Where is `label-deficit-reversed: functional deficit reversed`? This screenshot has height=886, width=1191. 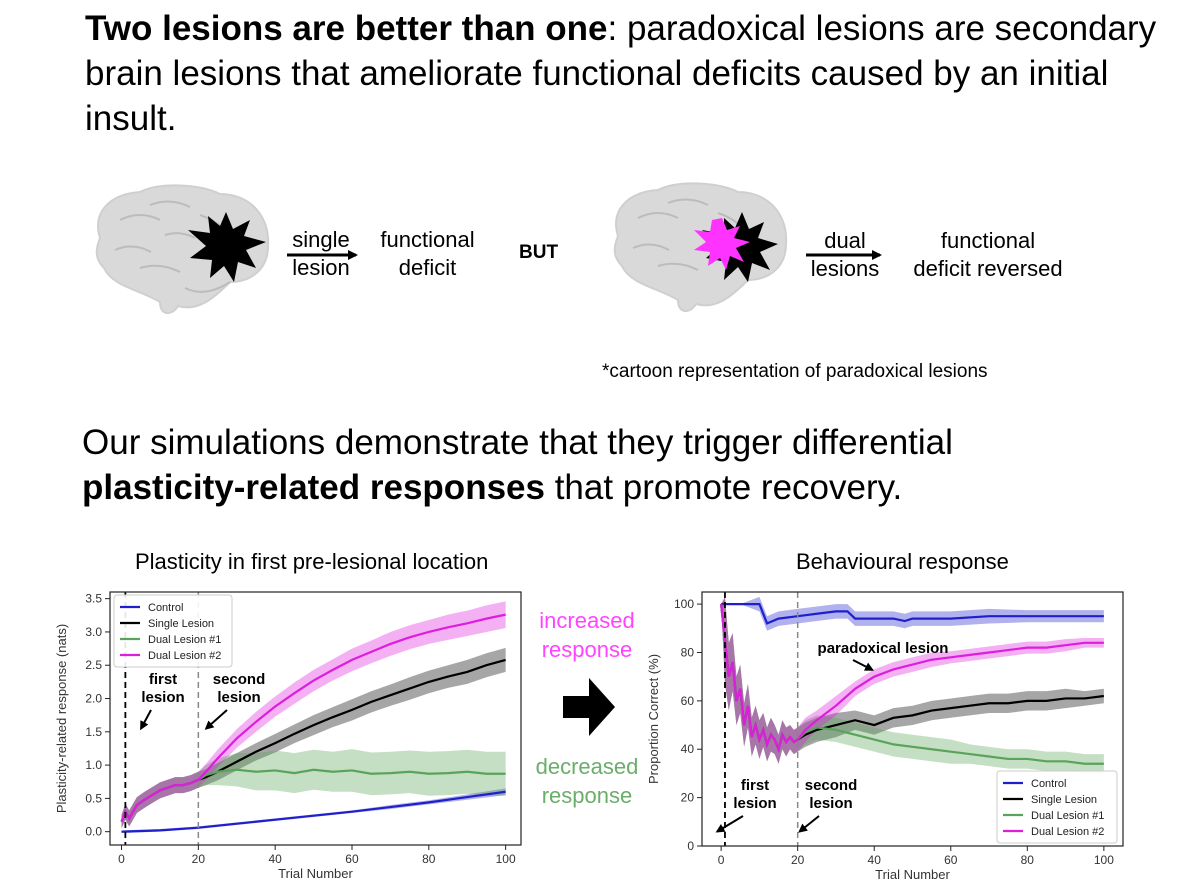 label-deficit-reversed: functional deficit reversed is located at coordinates (988, 255).